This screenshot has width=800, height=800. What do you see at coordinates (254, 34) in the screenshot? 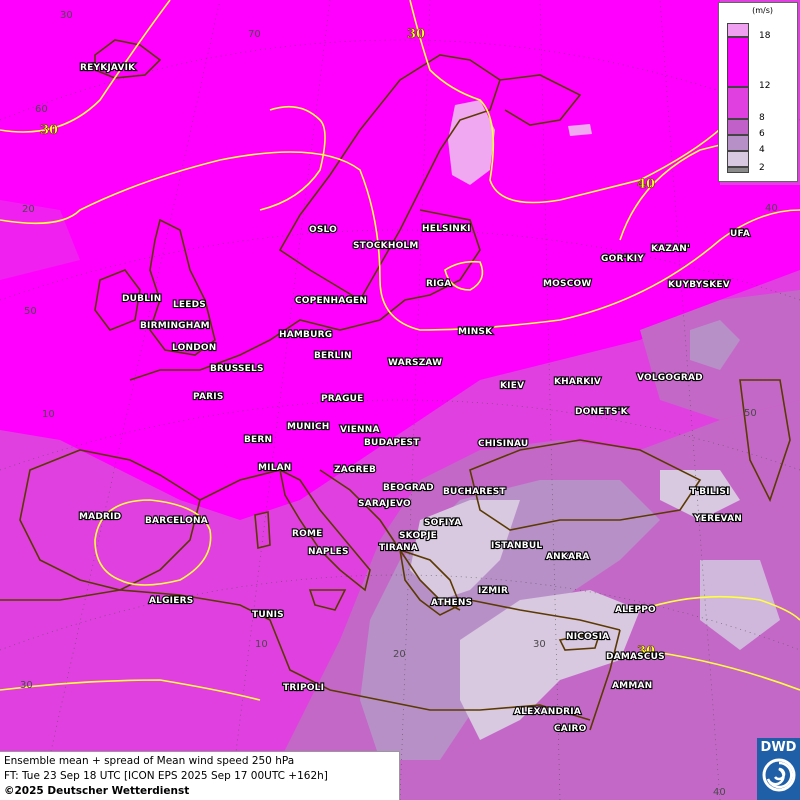
I see `lat-label: 70` at bounding box center [254, 34].